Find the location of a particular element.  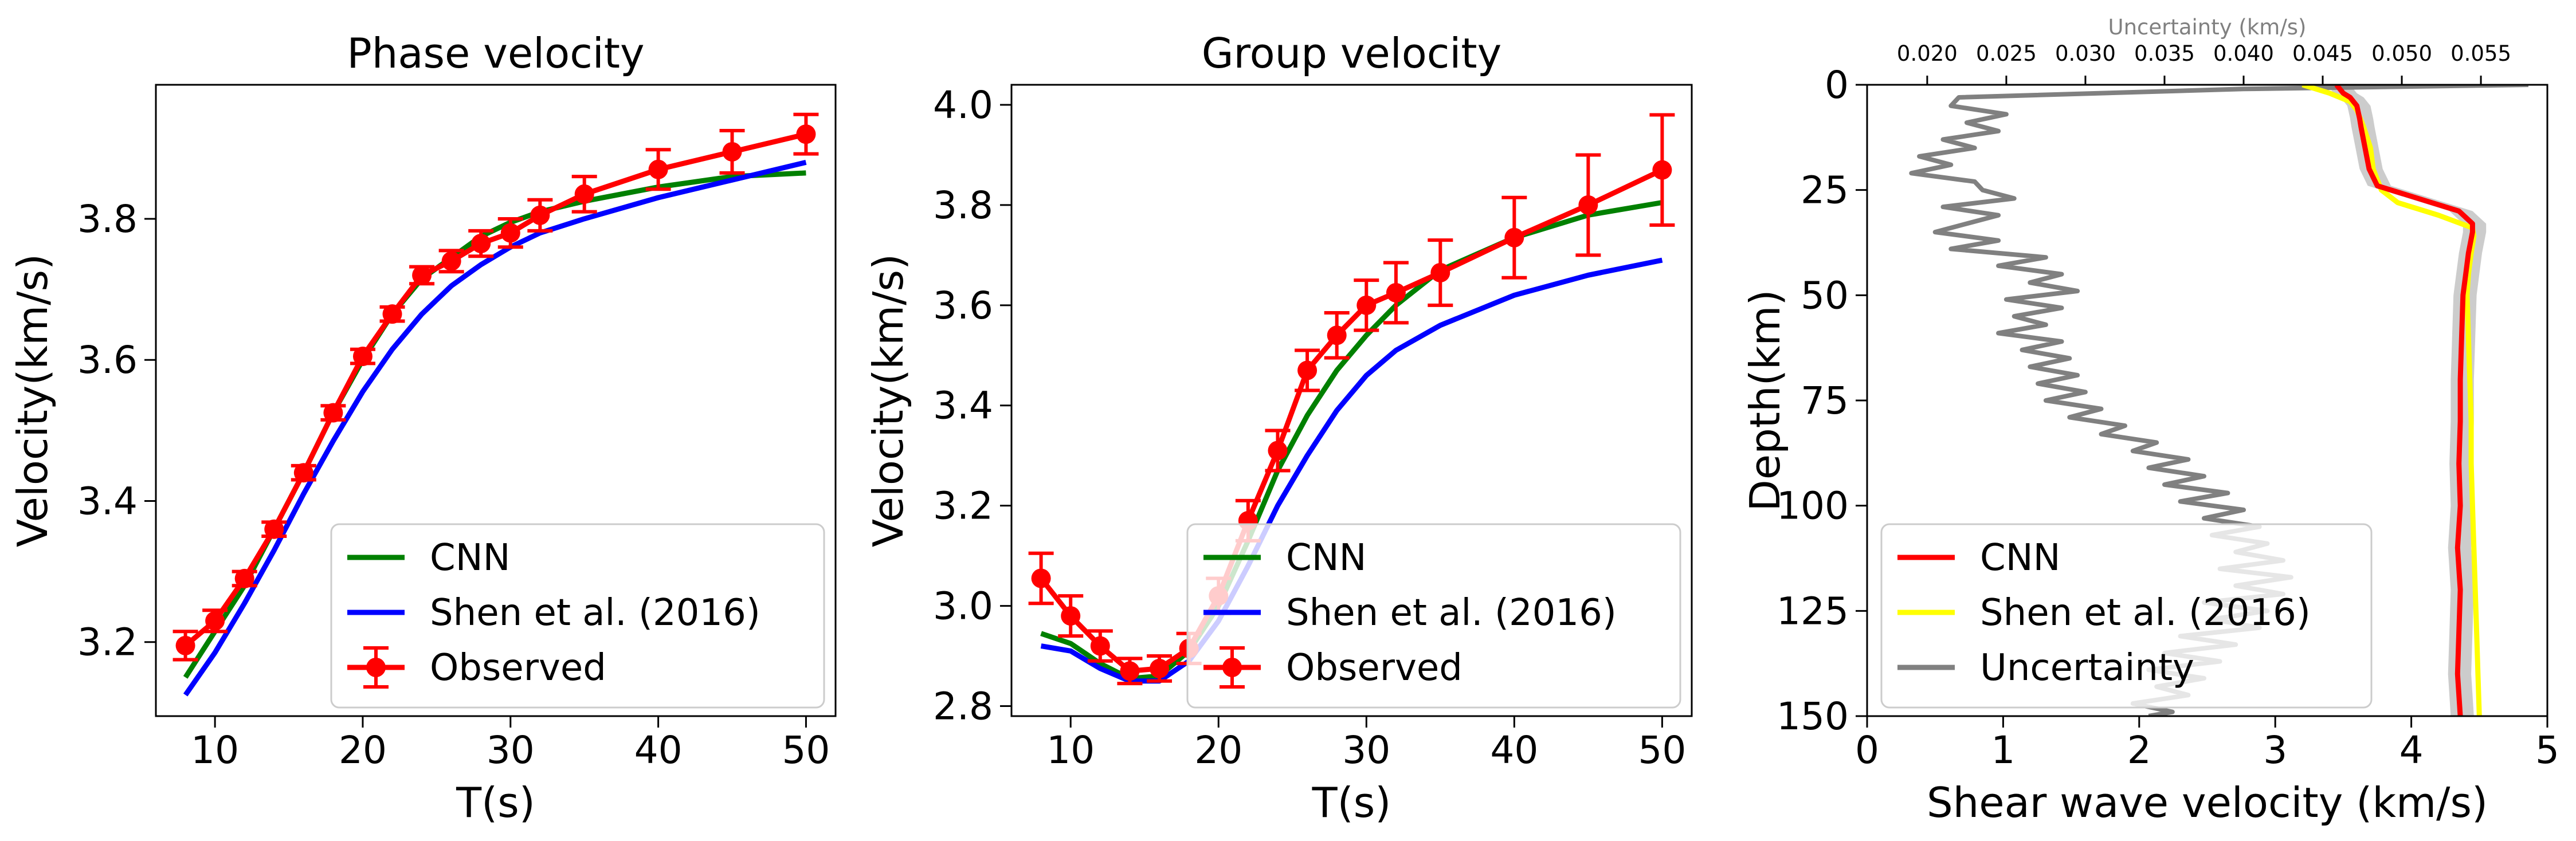

x-tick-label: 1 is located at coordinates (2003, 750).